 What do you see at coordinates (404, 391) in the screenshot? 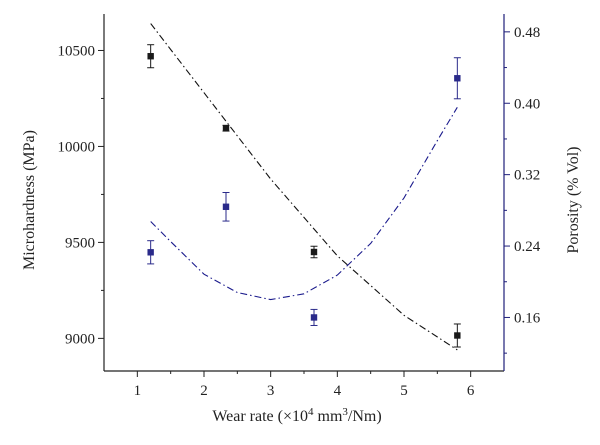
I see `x-tick-label-5: 5` at bounding box center [404, 391].